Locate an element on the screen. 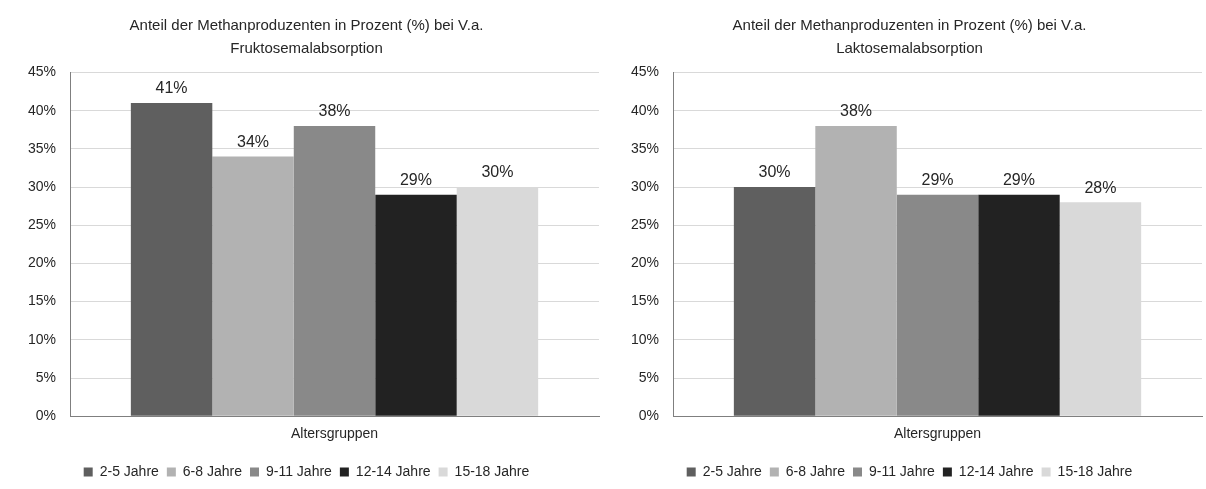  data-label: 41% is located at coordinates (171, 88).